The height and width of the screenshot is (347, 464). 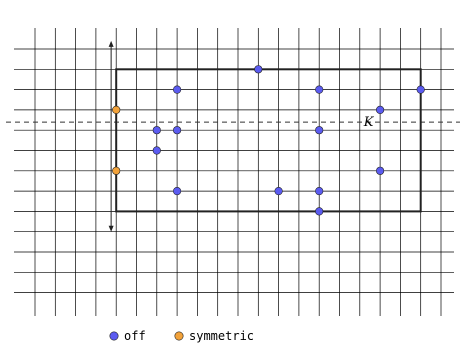 What do you see at coordinates (179, 336) in the screenshot?
I see `legend-symmetric-marker` at bounding box center [179, 336].